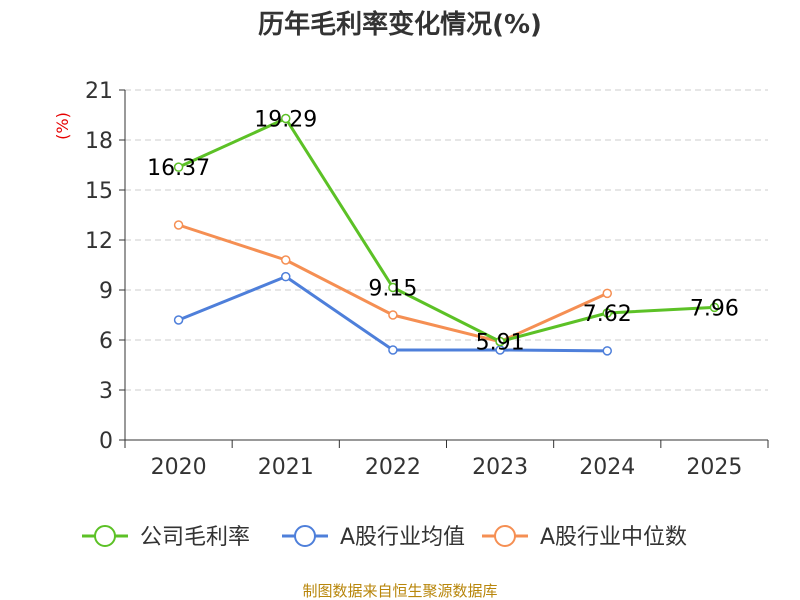 This screenshot has width=800, height=600. I want to click on data-label: 5.91, so click(500, 343).